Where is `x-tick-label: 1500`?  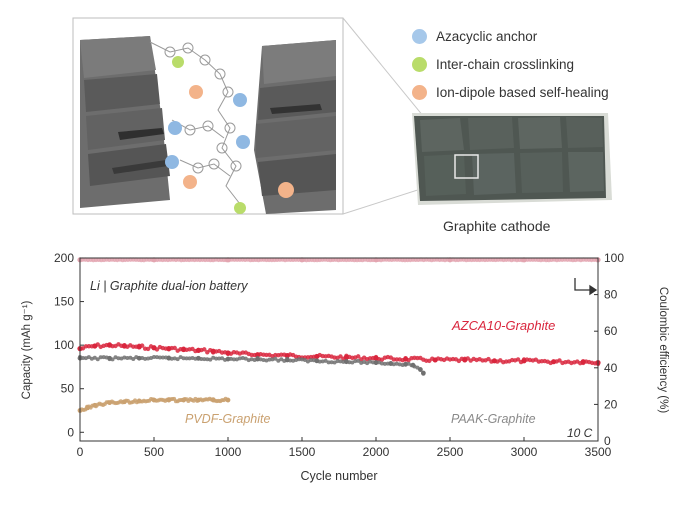
x-tick-label: 1500 is located at coordinates (302, 452).